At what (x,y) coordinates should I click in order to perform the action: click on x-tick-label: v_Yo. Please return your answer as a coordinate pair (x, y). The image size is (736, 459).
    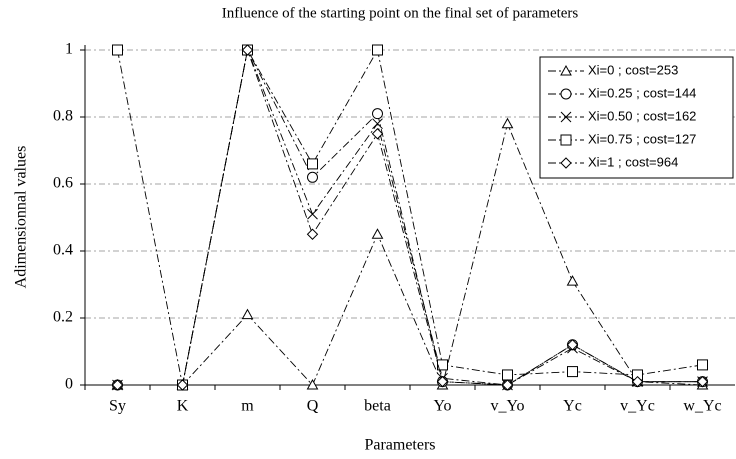
    Looking at the image, I should click on (508, 406).